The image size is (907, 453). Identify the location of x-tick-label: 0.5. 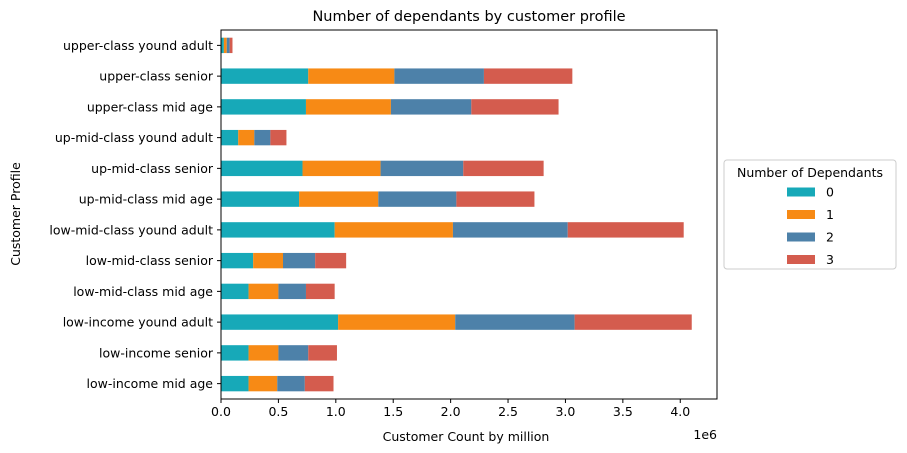
(278, 411).